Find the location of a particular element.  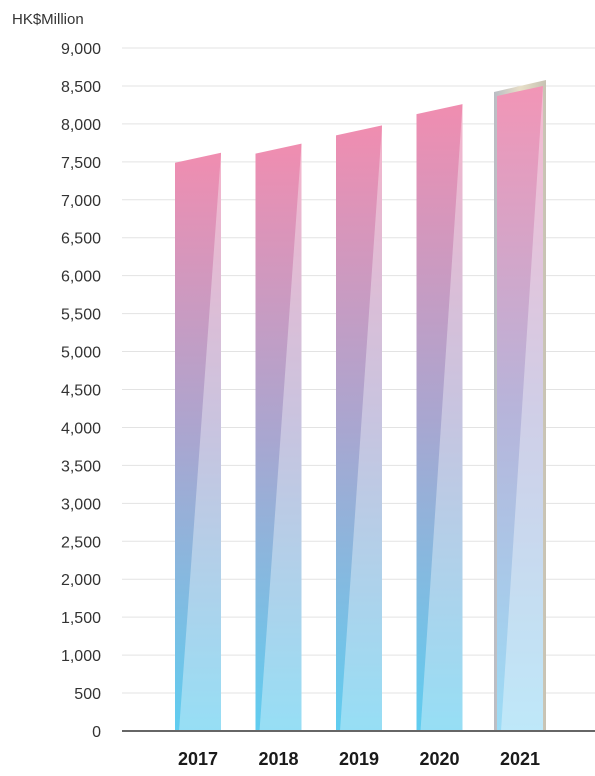

y-tick-label: 5,500 is located at coordinates (81, 315).